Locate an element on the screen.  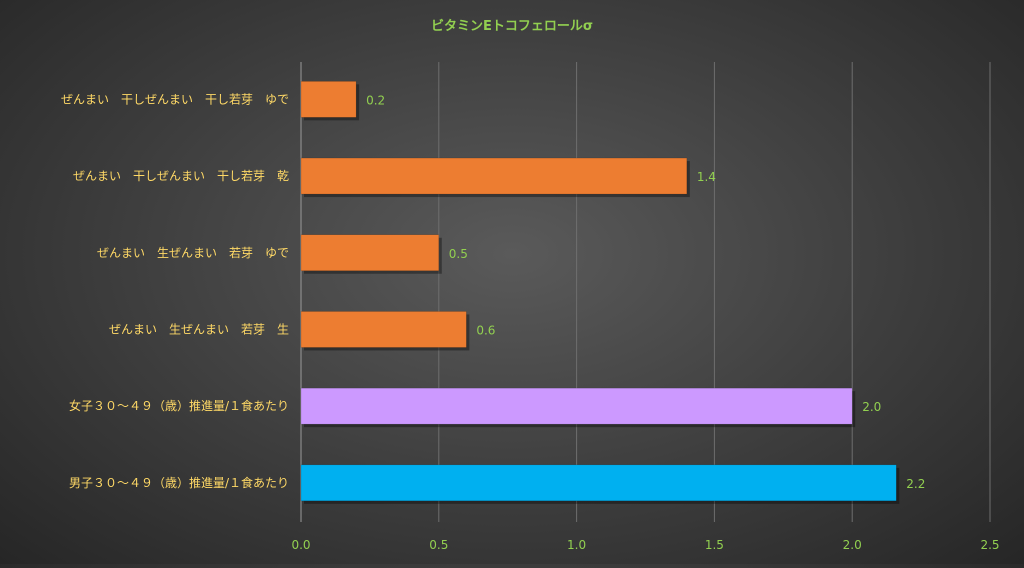
category-label: ぜんまい 干しぜんまい 干し若芽 乾 is located at coordinates (181, 176).